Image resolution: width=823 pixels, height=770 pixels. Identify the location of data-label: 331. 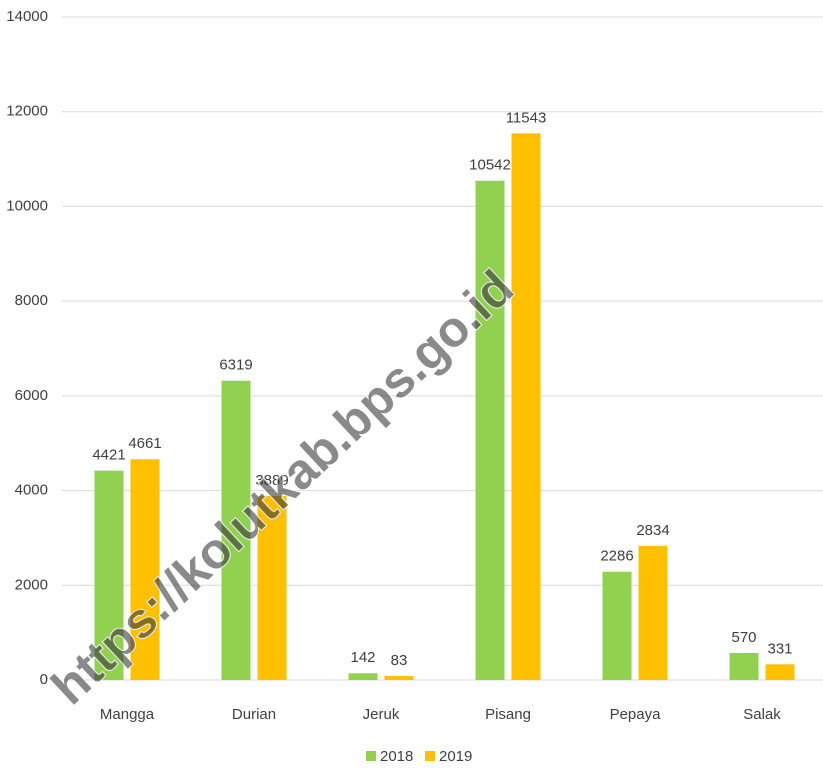
(779, 648).